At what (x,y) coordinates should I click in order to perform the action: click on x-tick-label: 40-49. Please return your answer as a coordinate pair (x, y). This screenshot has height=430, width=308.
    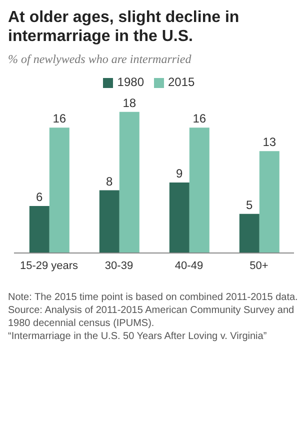
    Looking at the image, I should click on (189, 266).